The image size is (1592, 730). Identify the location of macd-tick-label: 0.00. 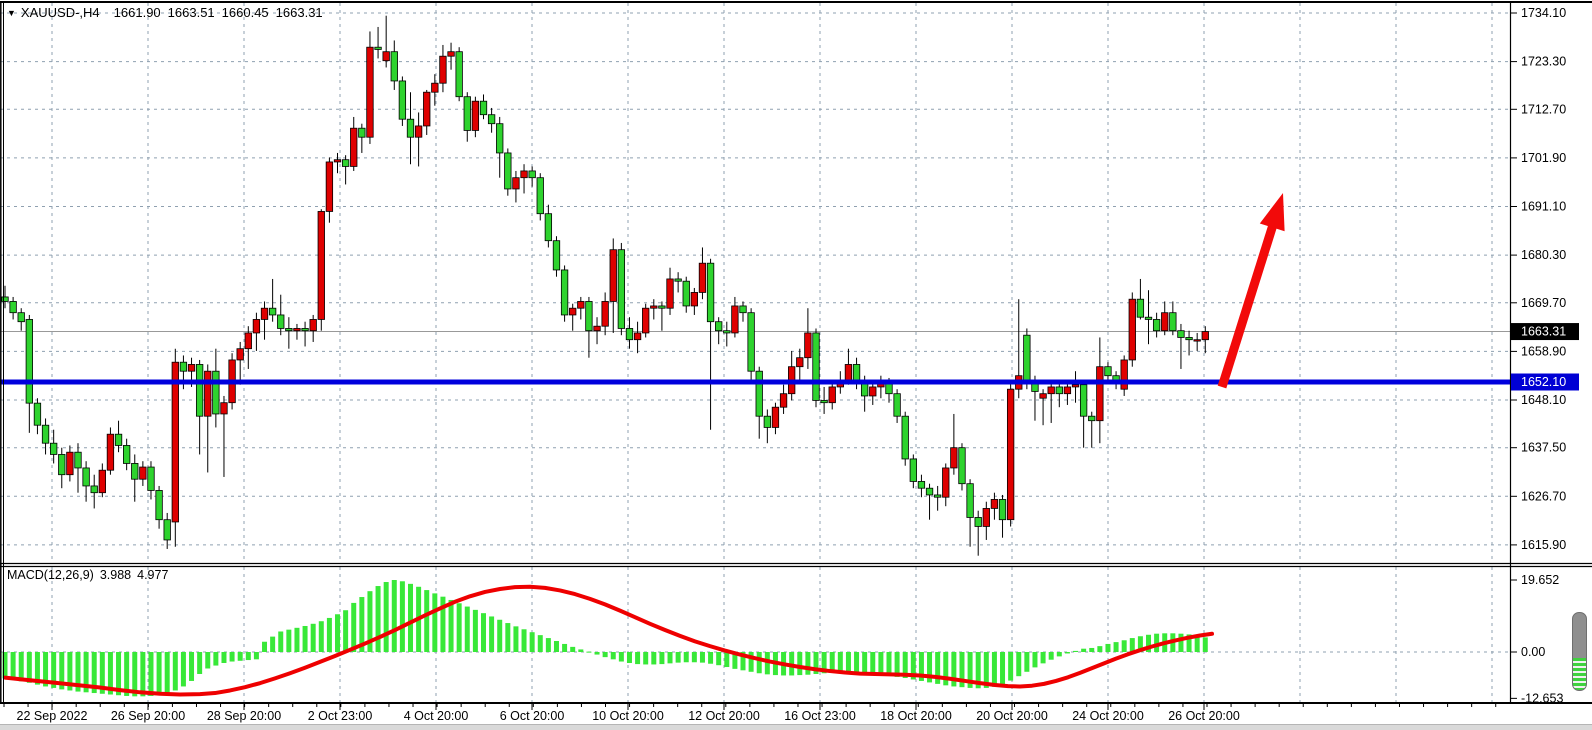
(1533, 652).